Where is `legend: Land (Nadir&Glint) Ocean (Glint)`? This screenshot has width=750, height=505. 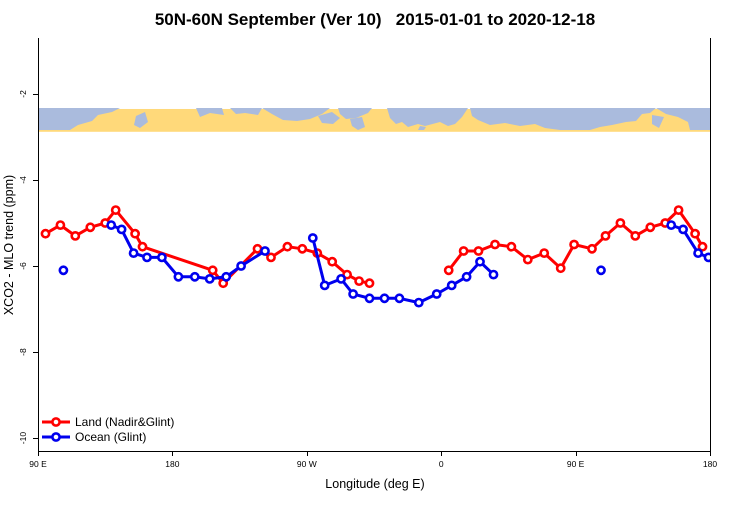
legend: Land (Nadir&Glint) Ocean (Glint) is located at coordinates (108, 429).